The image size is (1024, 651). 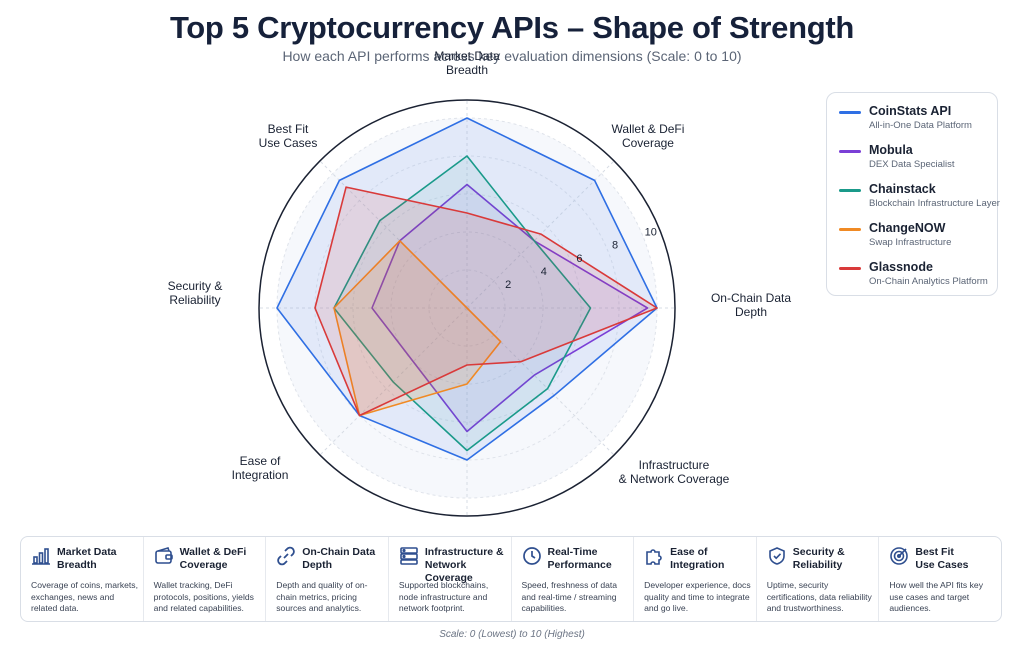 What do you see at coordinates (164, 556) in the screenshot?
I see `wallet-icon` at bounding box center [164, 556].